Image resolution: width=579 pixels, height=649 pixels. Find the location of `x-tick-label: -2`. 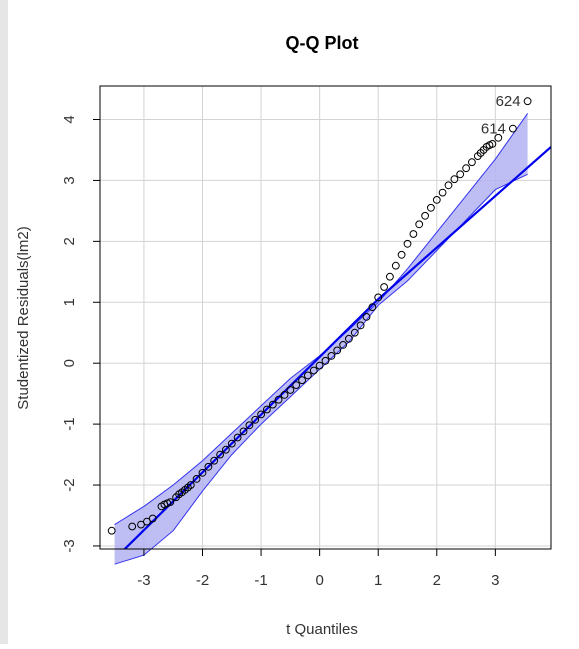

x-tick-label: -2 is located at coordinates (202, 580).